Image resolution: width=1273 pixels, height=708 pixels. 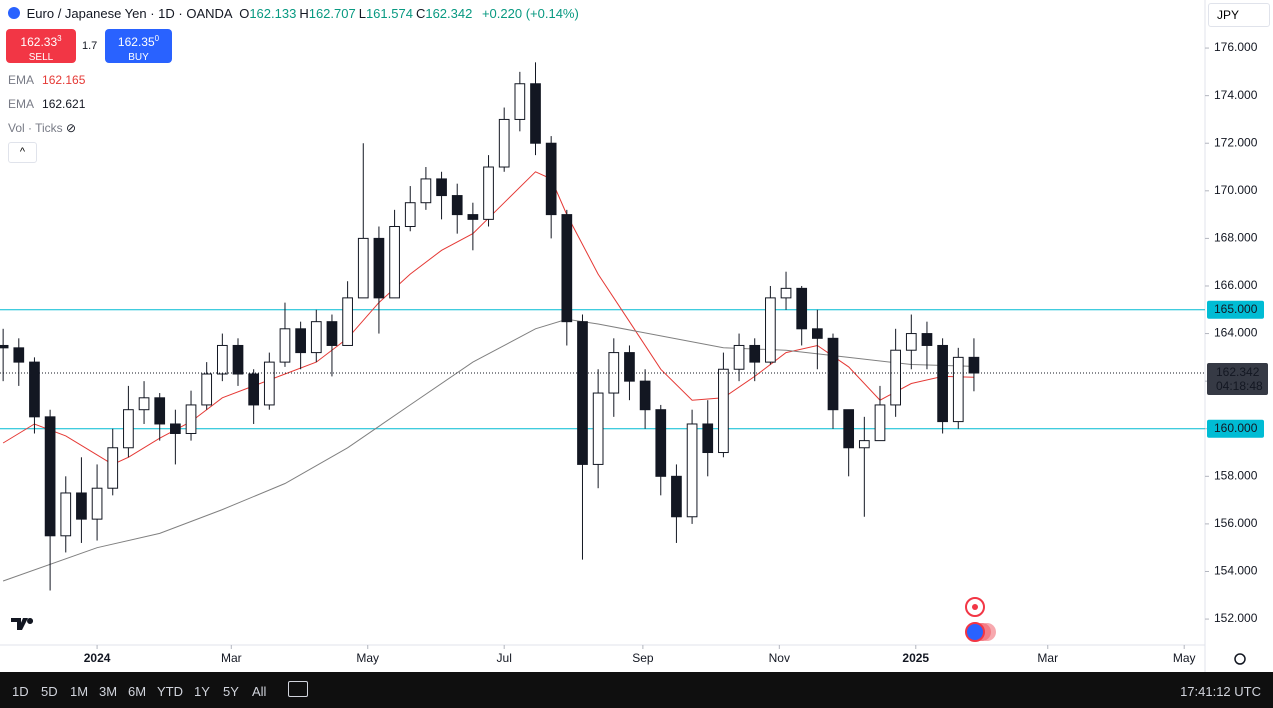 What do you see at coordinates (22, 624) in the screenshot?
I see `tv-logo` at bounding box center [22, 624].